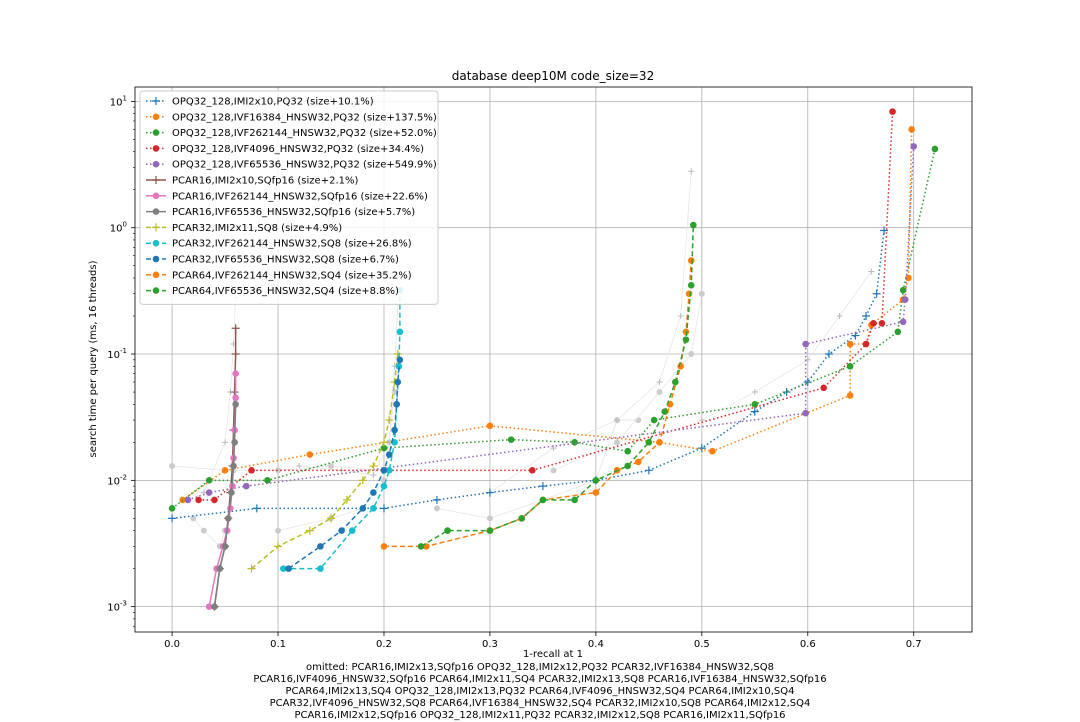  What do you see at coordinates (553, 654) in the screenshot?
I see `x-axis-label: 1-recall at 1` at bounding box center [553, 654].